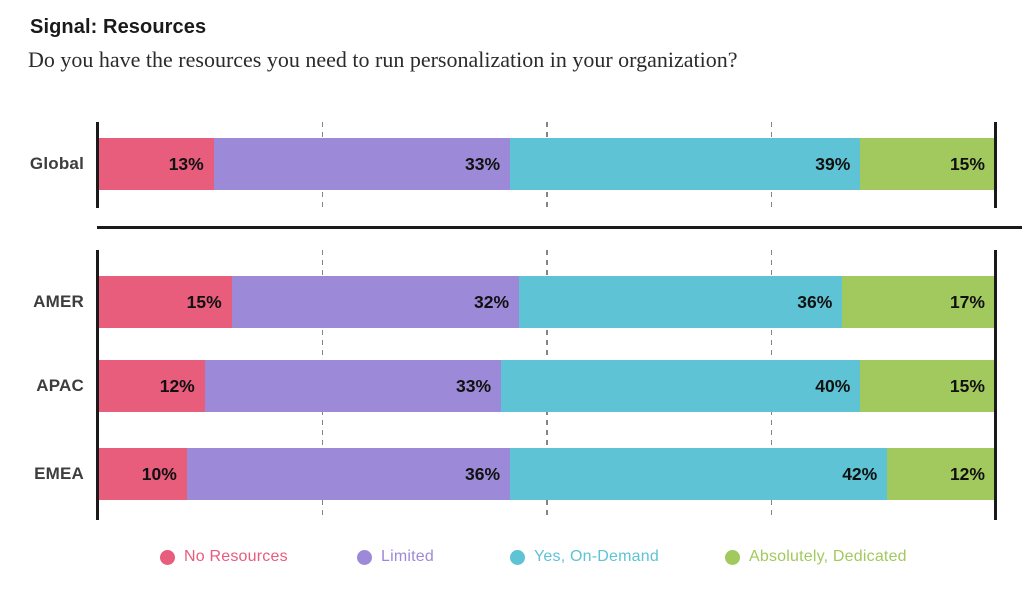 This screenshot has width=1024, height=595. I want to click on bar-segment: 17%, so click(918, 302).